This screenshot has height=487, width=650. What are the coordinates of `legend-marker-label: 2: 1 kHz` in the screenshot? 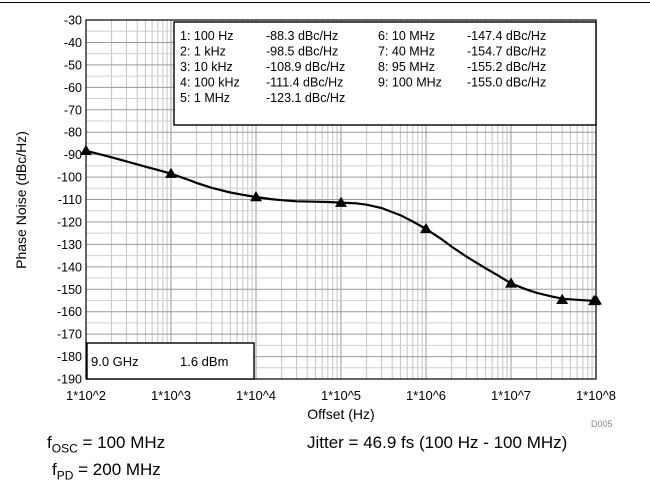 It's located at (203, 52).